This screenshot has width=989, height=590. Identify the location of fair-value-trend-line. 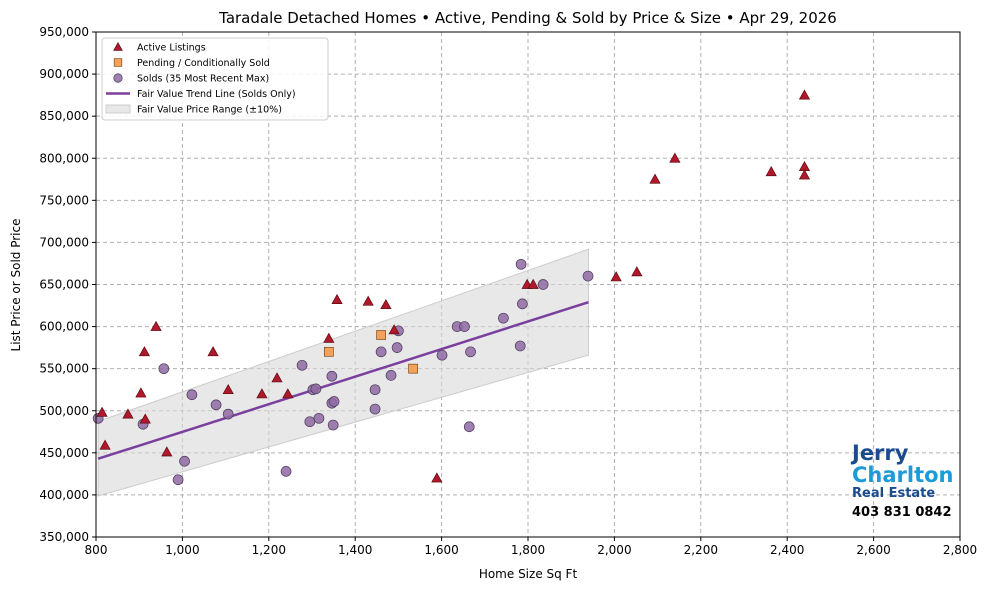
(343, 380).